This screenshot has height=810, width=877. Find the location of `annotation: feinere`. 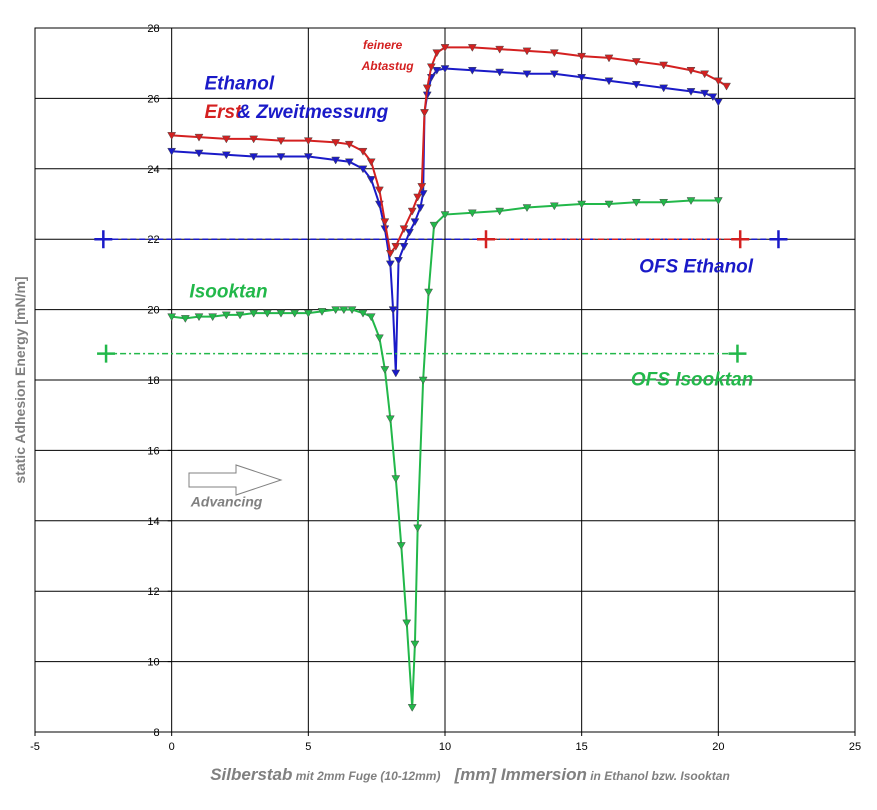

annotation: feinere is located at coordinates (383, 45).